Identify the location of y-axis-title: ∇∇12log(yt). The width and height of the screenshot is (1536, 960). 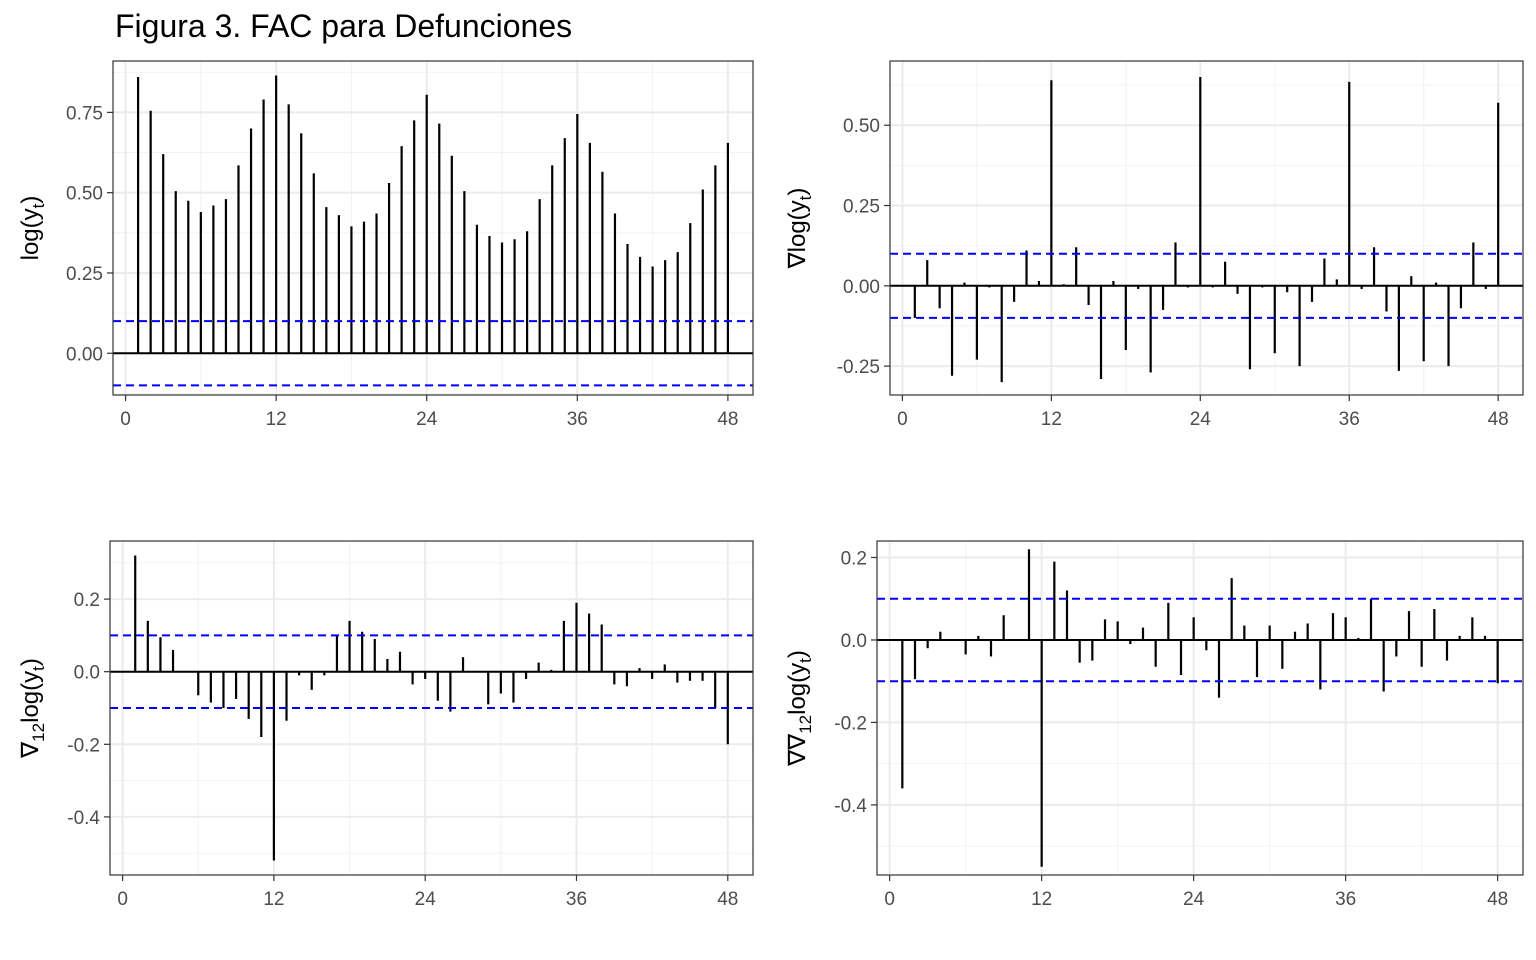
(799, 708).